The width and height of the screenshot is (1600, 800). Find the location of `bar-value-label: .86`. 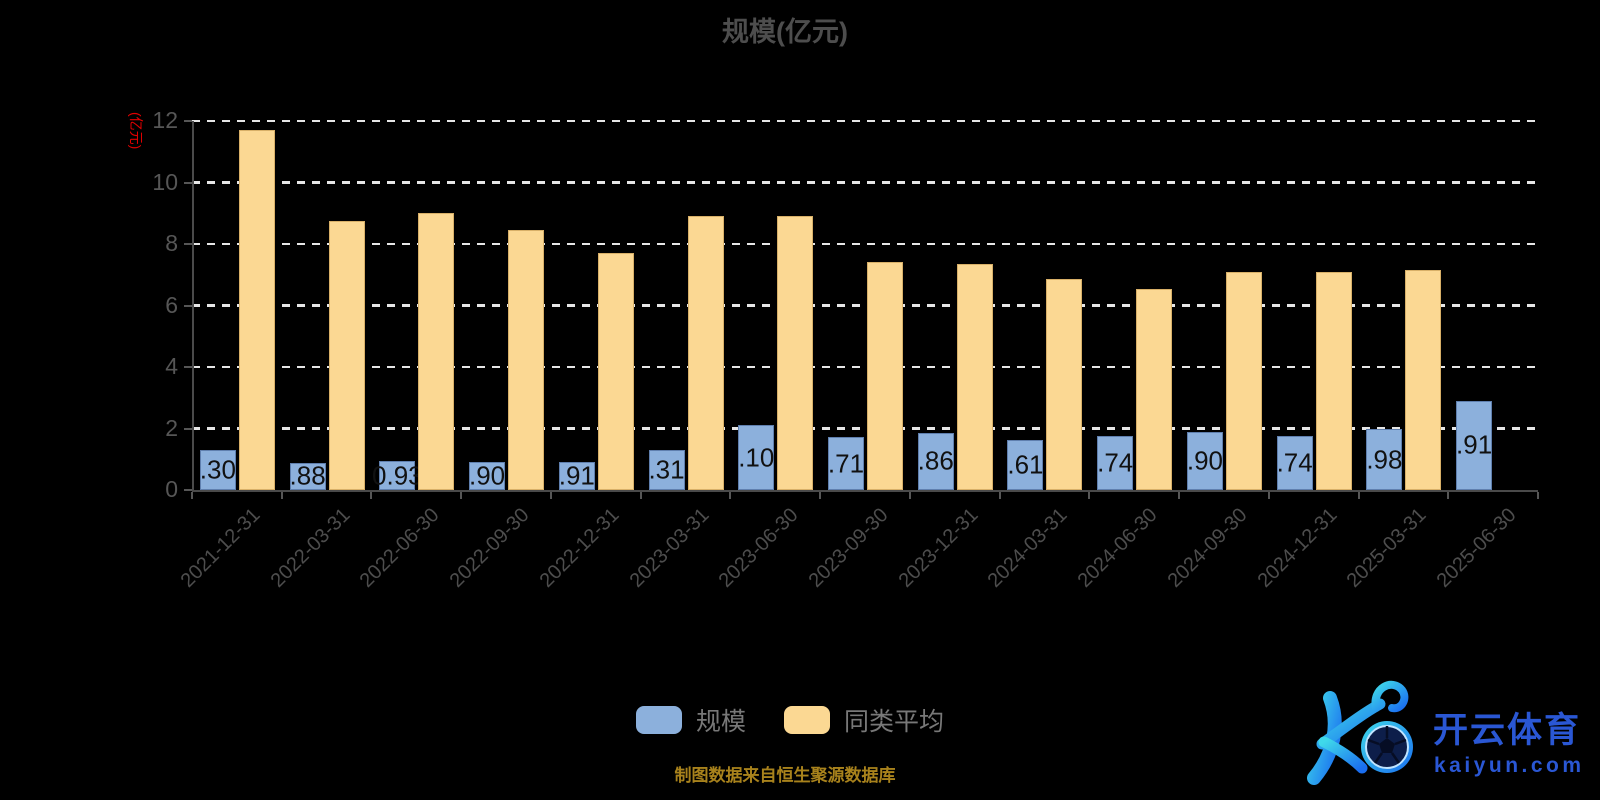

bar-value-label: .86 is located at coordinates (935, 460).